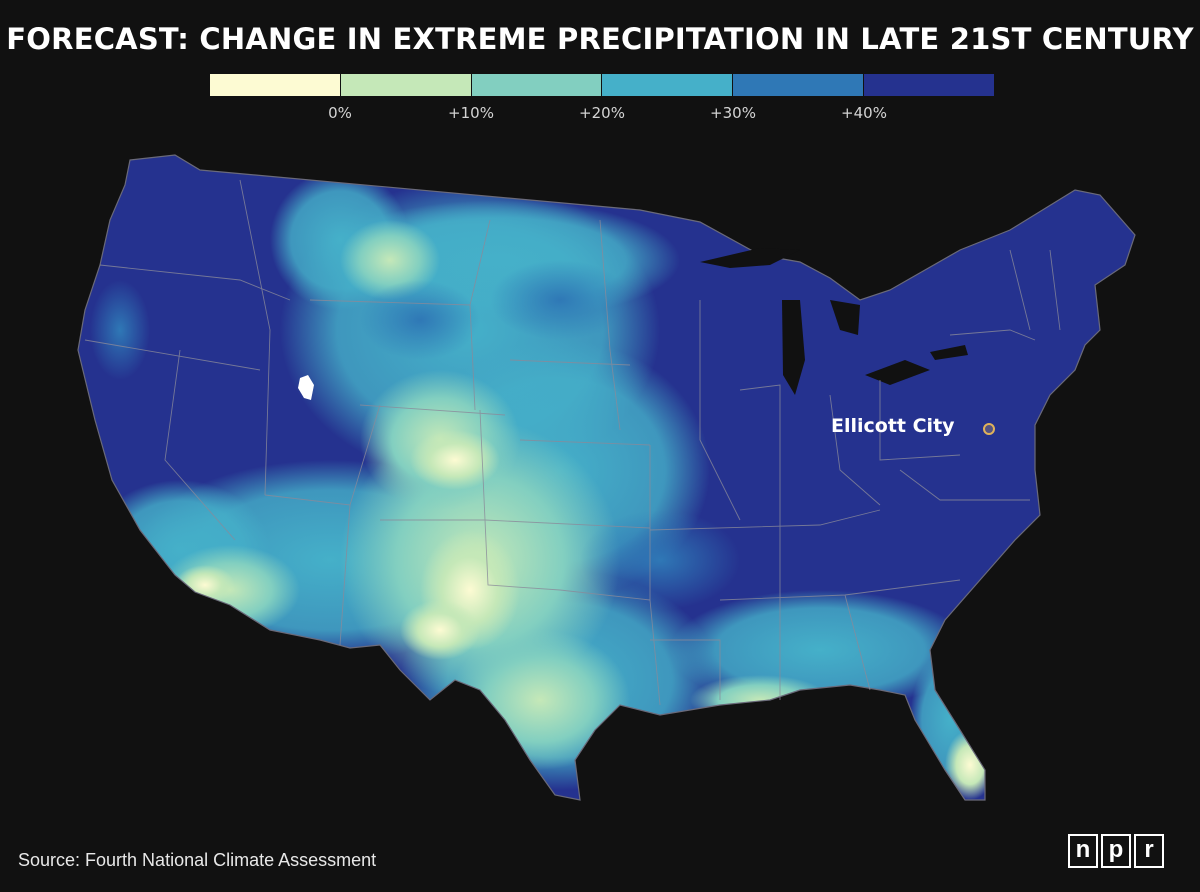  Describe the element at coordinates (306, 387) in the screenshot. I see `great-salt-lake` at that location.